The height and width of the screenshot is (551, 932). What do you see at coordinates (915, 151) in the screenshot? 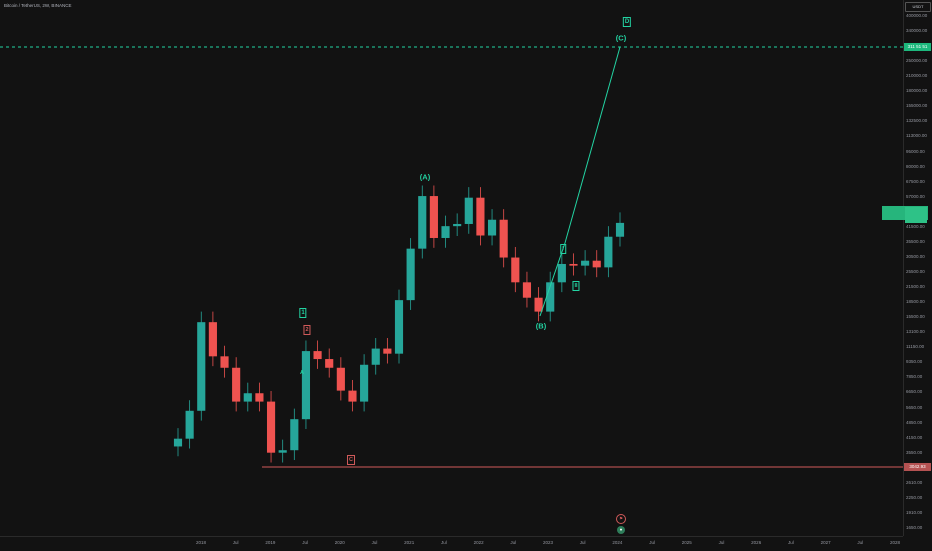
I see `price-tick: 95000.00` at bounding box center [915, 151].